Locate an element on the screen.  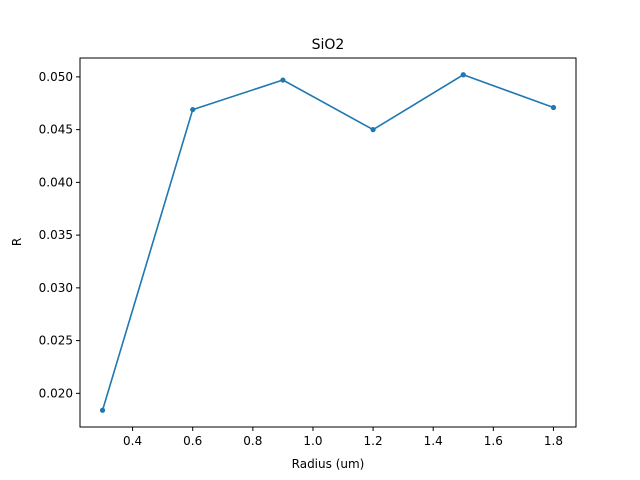
x-tick-label: 0.6 is located at coordinates (192, 441).